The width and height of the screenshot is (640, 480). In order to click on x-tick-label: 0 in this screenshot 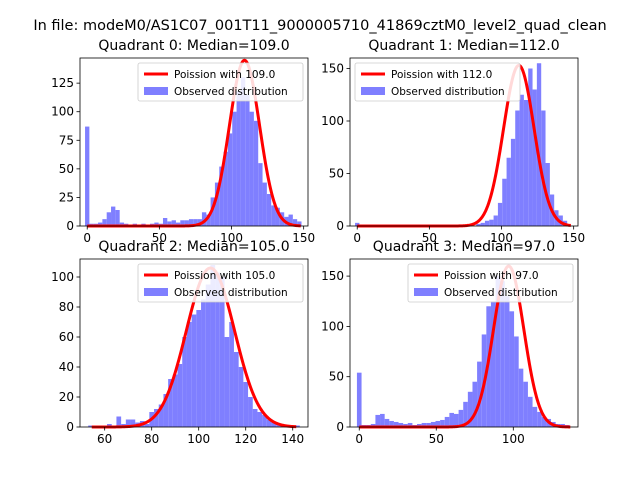, I will do `click(359, 439)`.